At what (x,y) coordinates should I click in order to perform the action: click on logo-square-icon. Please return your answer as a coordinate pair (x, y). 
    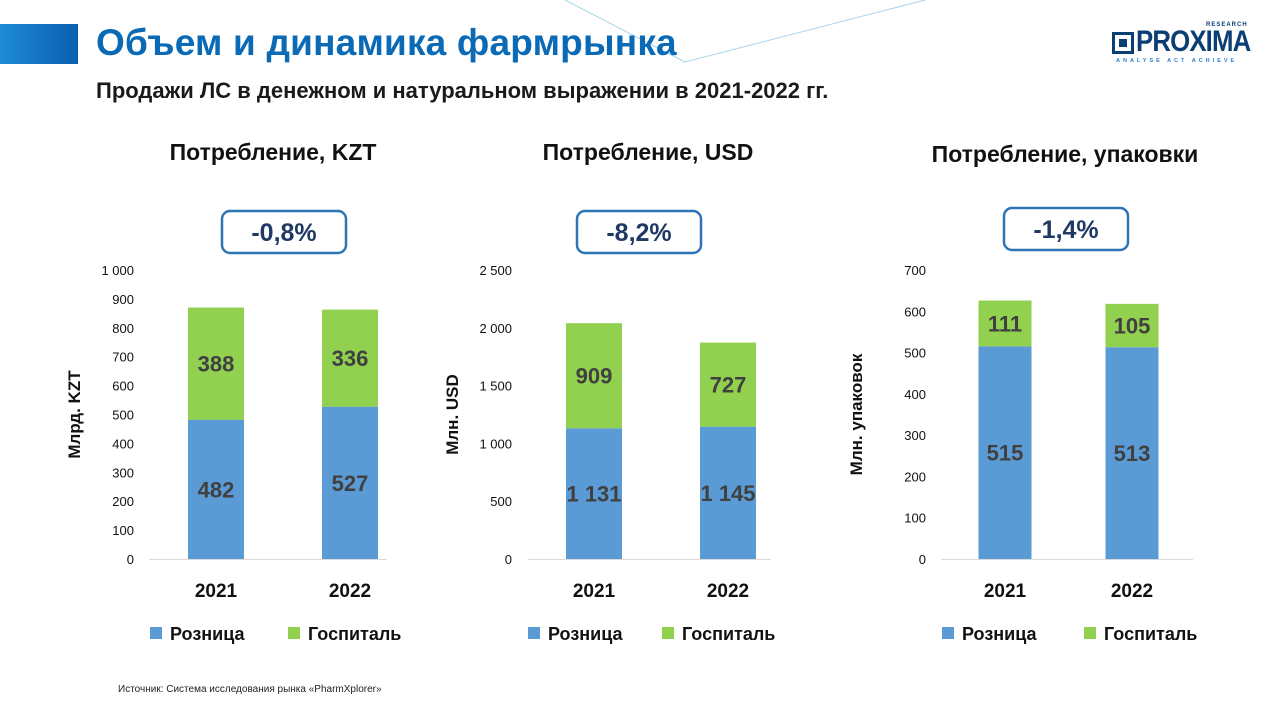
    Looking at the image, I should click on (1123, 43).